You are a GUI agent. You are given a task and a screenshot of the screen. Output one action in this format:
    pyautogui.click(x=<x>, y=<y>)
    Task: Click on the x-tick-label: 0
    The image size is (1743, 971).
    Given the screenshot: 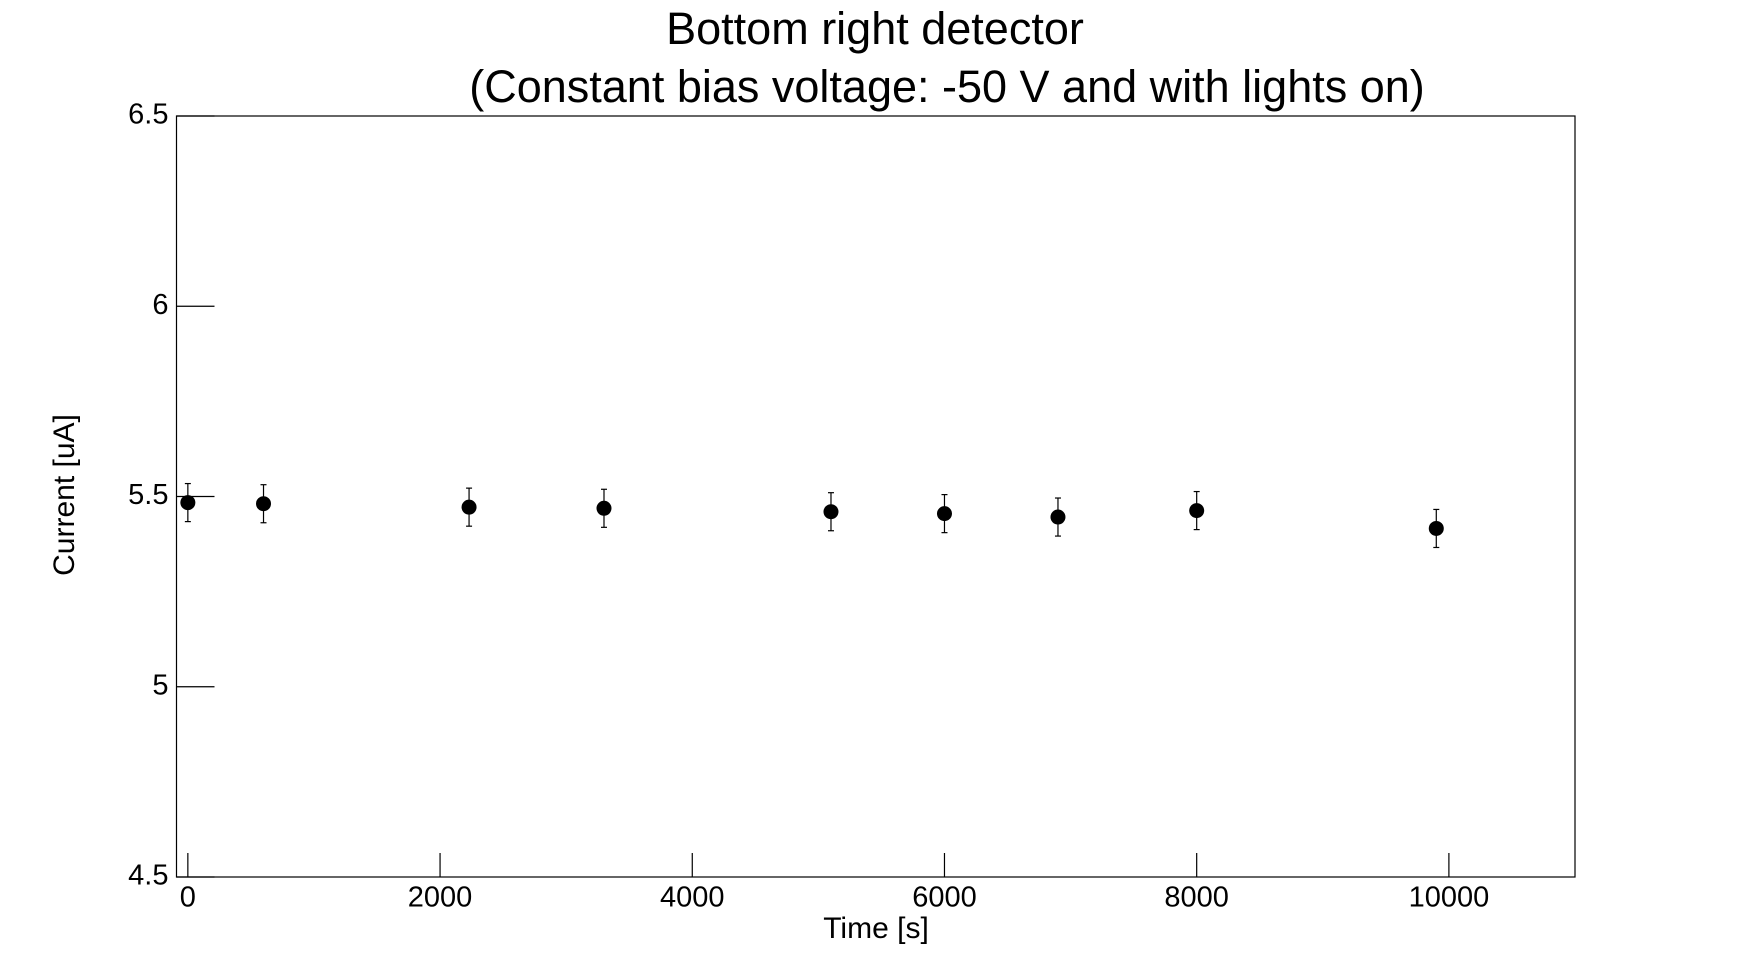 What is the action you would take?
    pyautogui.click(x=188, y=898)
    